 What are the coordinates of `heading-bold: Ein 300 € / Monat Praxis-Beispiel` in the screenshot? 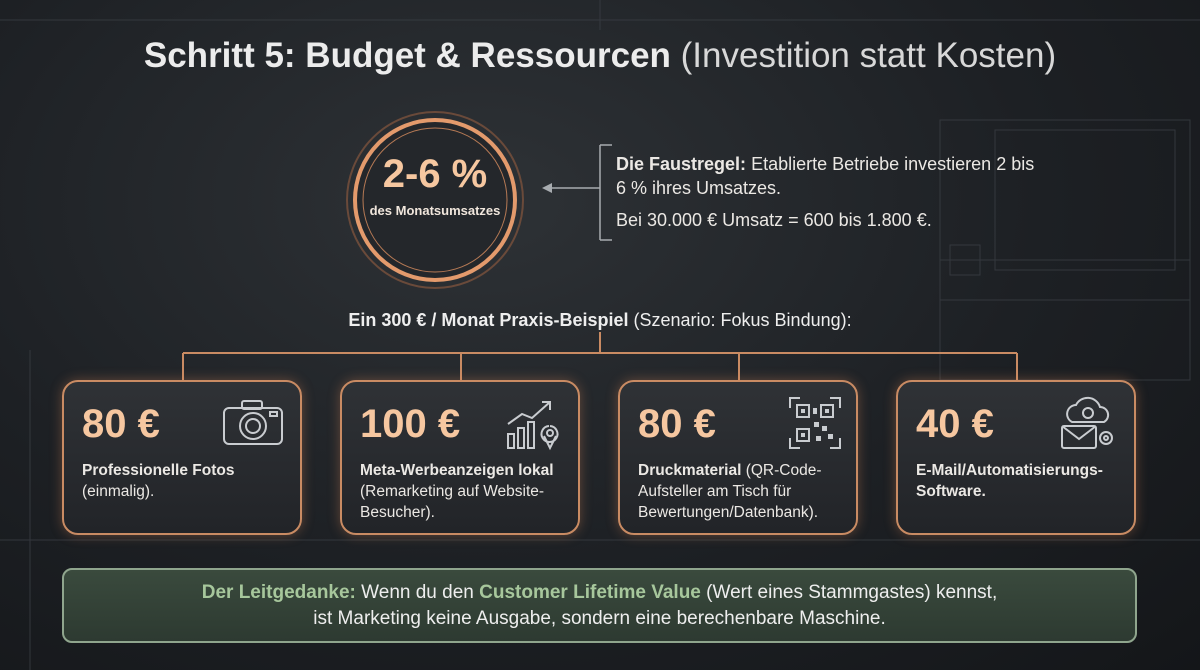 It's located at (488, 320).